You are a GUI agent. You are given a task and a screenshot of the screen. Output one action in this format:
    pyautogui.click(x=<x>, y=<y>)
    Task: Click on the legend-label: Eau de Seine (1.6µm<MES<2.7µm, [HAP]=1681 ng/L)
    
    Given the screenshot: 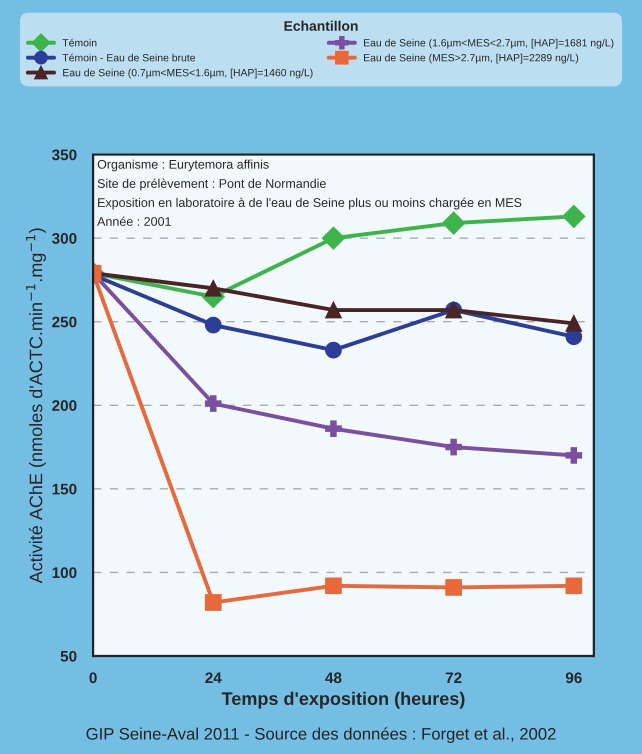 What is the action you would take?
    pyautogui.click(x=489, y=43)
    